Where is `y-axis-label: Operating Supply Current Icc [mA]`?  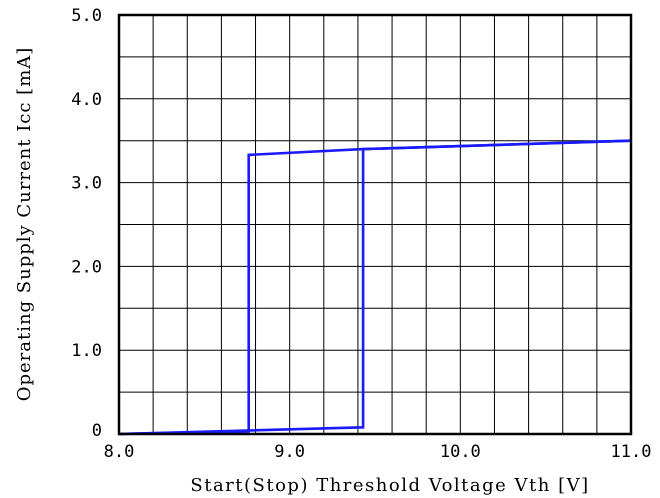 y-axis-label: Operating Supply Current Icc [mA] is located at coordinates (24, 224).